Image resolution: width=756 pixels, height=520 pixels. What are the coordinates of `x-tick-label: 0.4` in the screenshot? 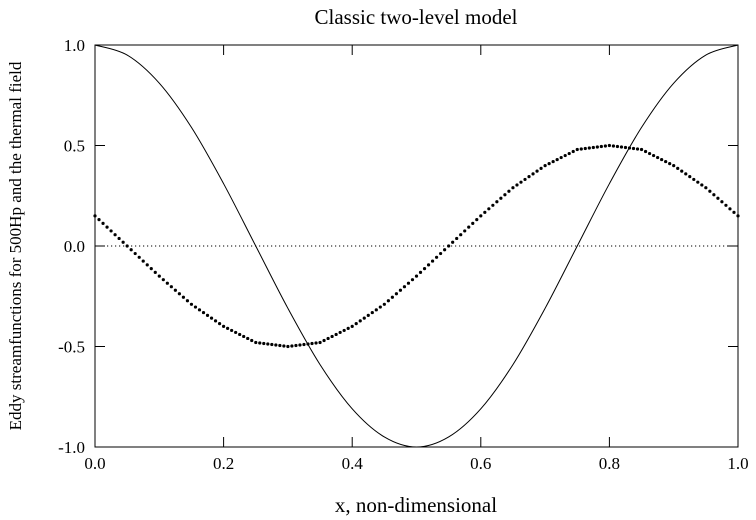 It's located at (353, 463).